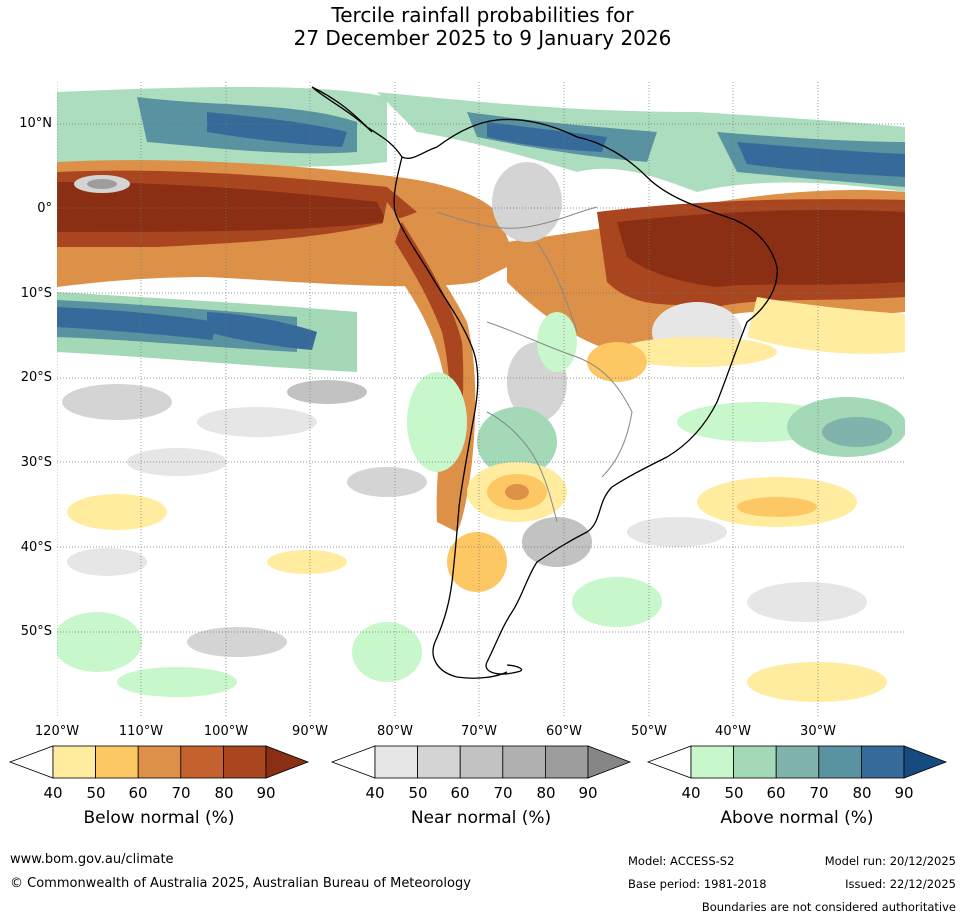  Describe the element at coordinates (697, 884) in the screenshot. I see `footer-base-period: Base period: 1981-2018` at that location.